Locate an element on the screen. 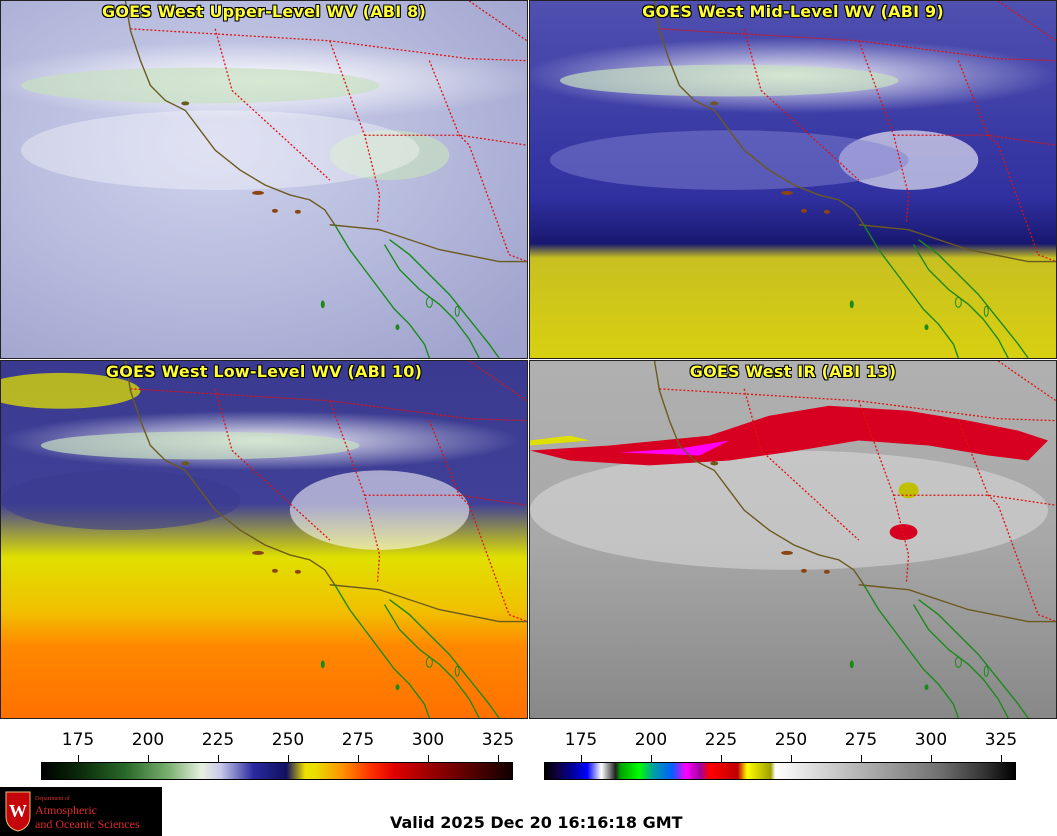 The width and height of the screenshot is (1057, 836). wv-colorbar: 175 200 225 250 275 300 325 is located at coordinates (278, 752).